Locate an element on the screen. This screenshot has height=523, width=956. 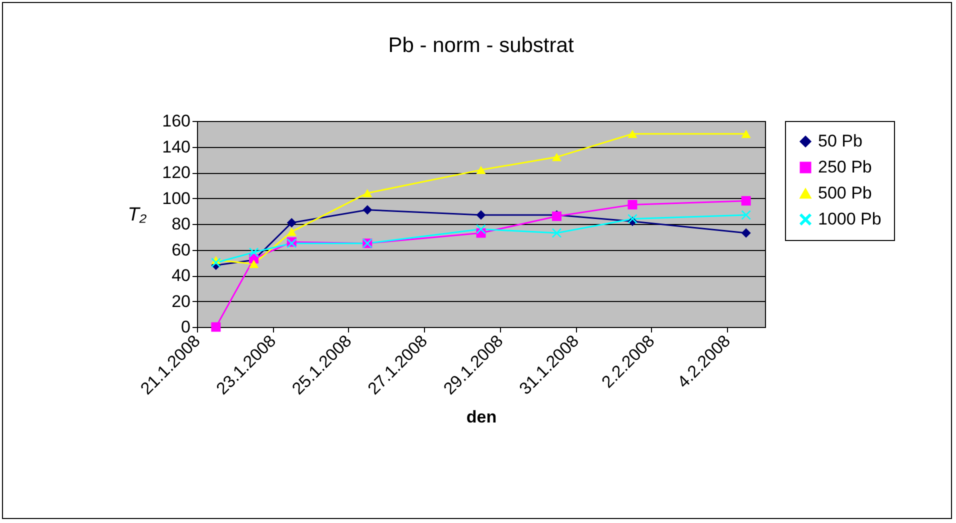
y-tick-label: 120 is located at coordinates (176, 172).